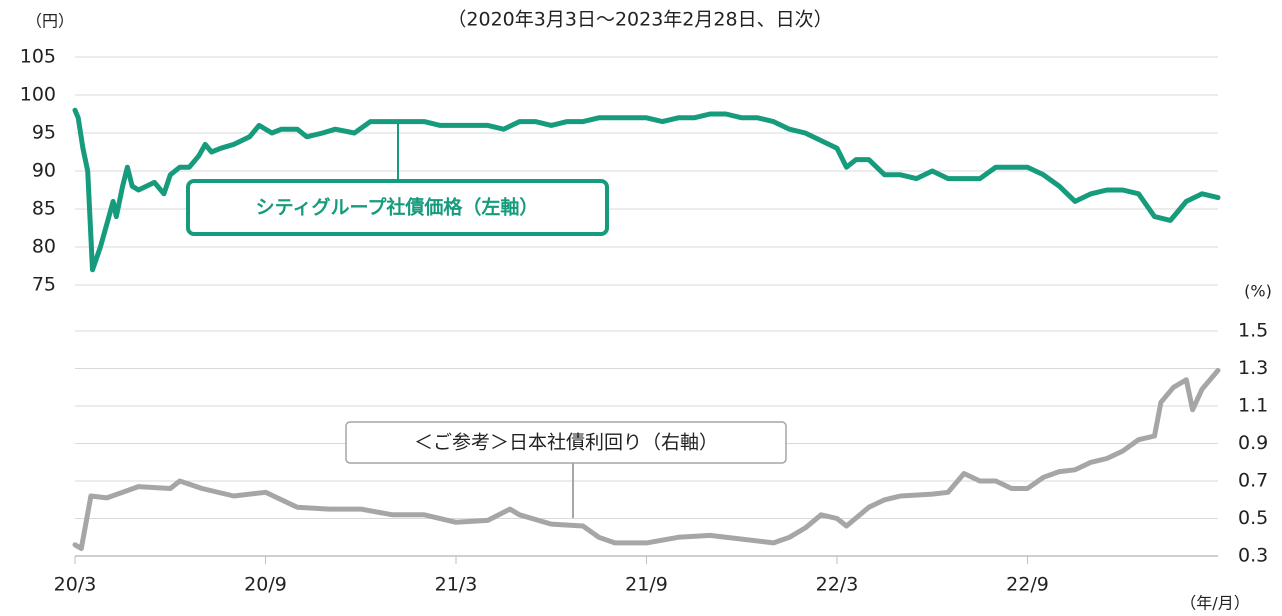  I want to click on y-tick-label: 75, so click(44, 285).